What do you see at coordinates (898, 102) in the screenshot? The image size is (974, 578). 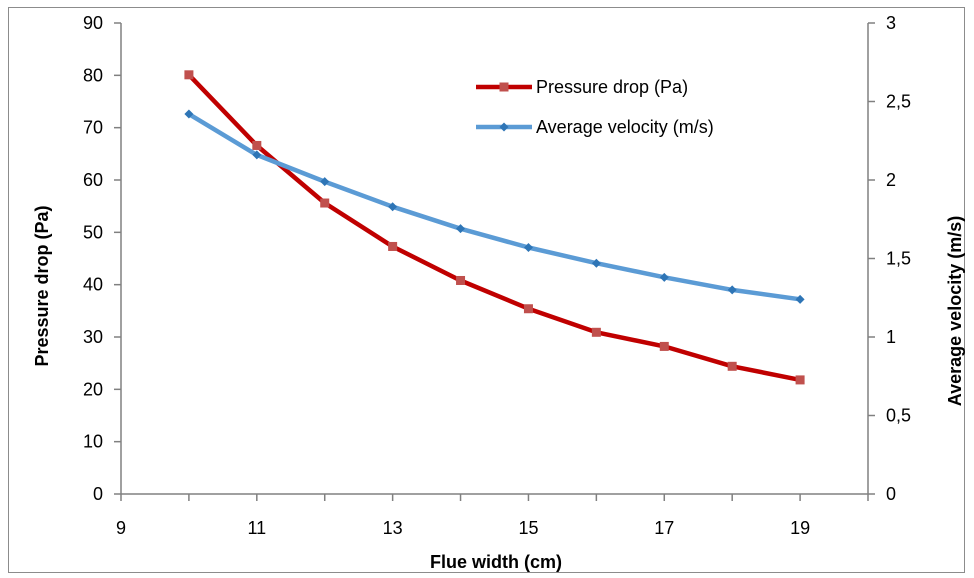 I see `y2-tick-label: 2,5` at bounding box center [898, 102].